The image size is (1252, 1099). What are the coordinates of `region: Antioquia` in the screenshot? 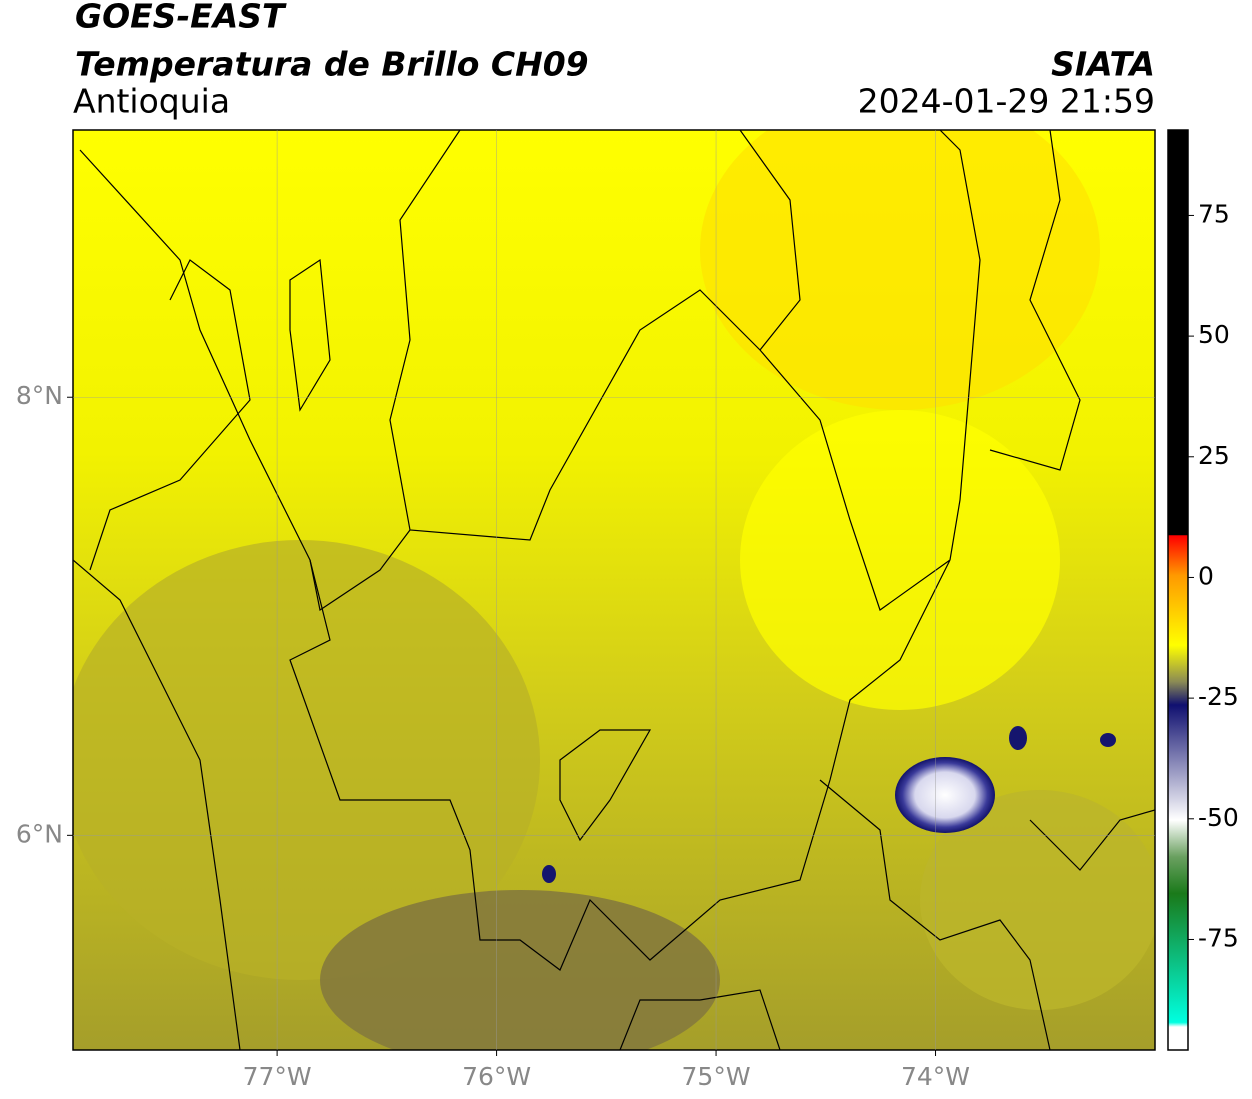 It's located at (151, 101).